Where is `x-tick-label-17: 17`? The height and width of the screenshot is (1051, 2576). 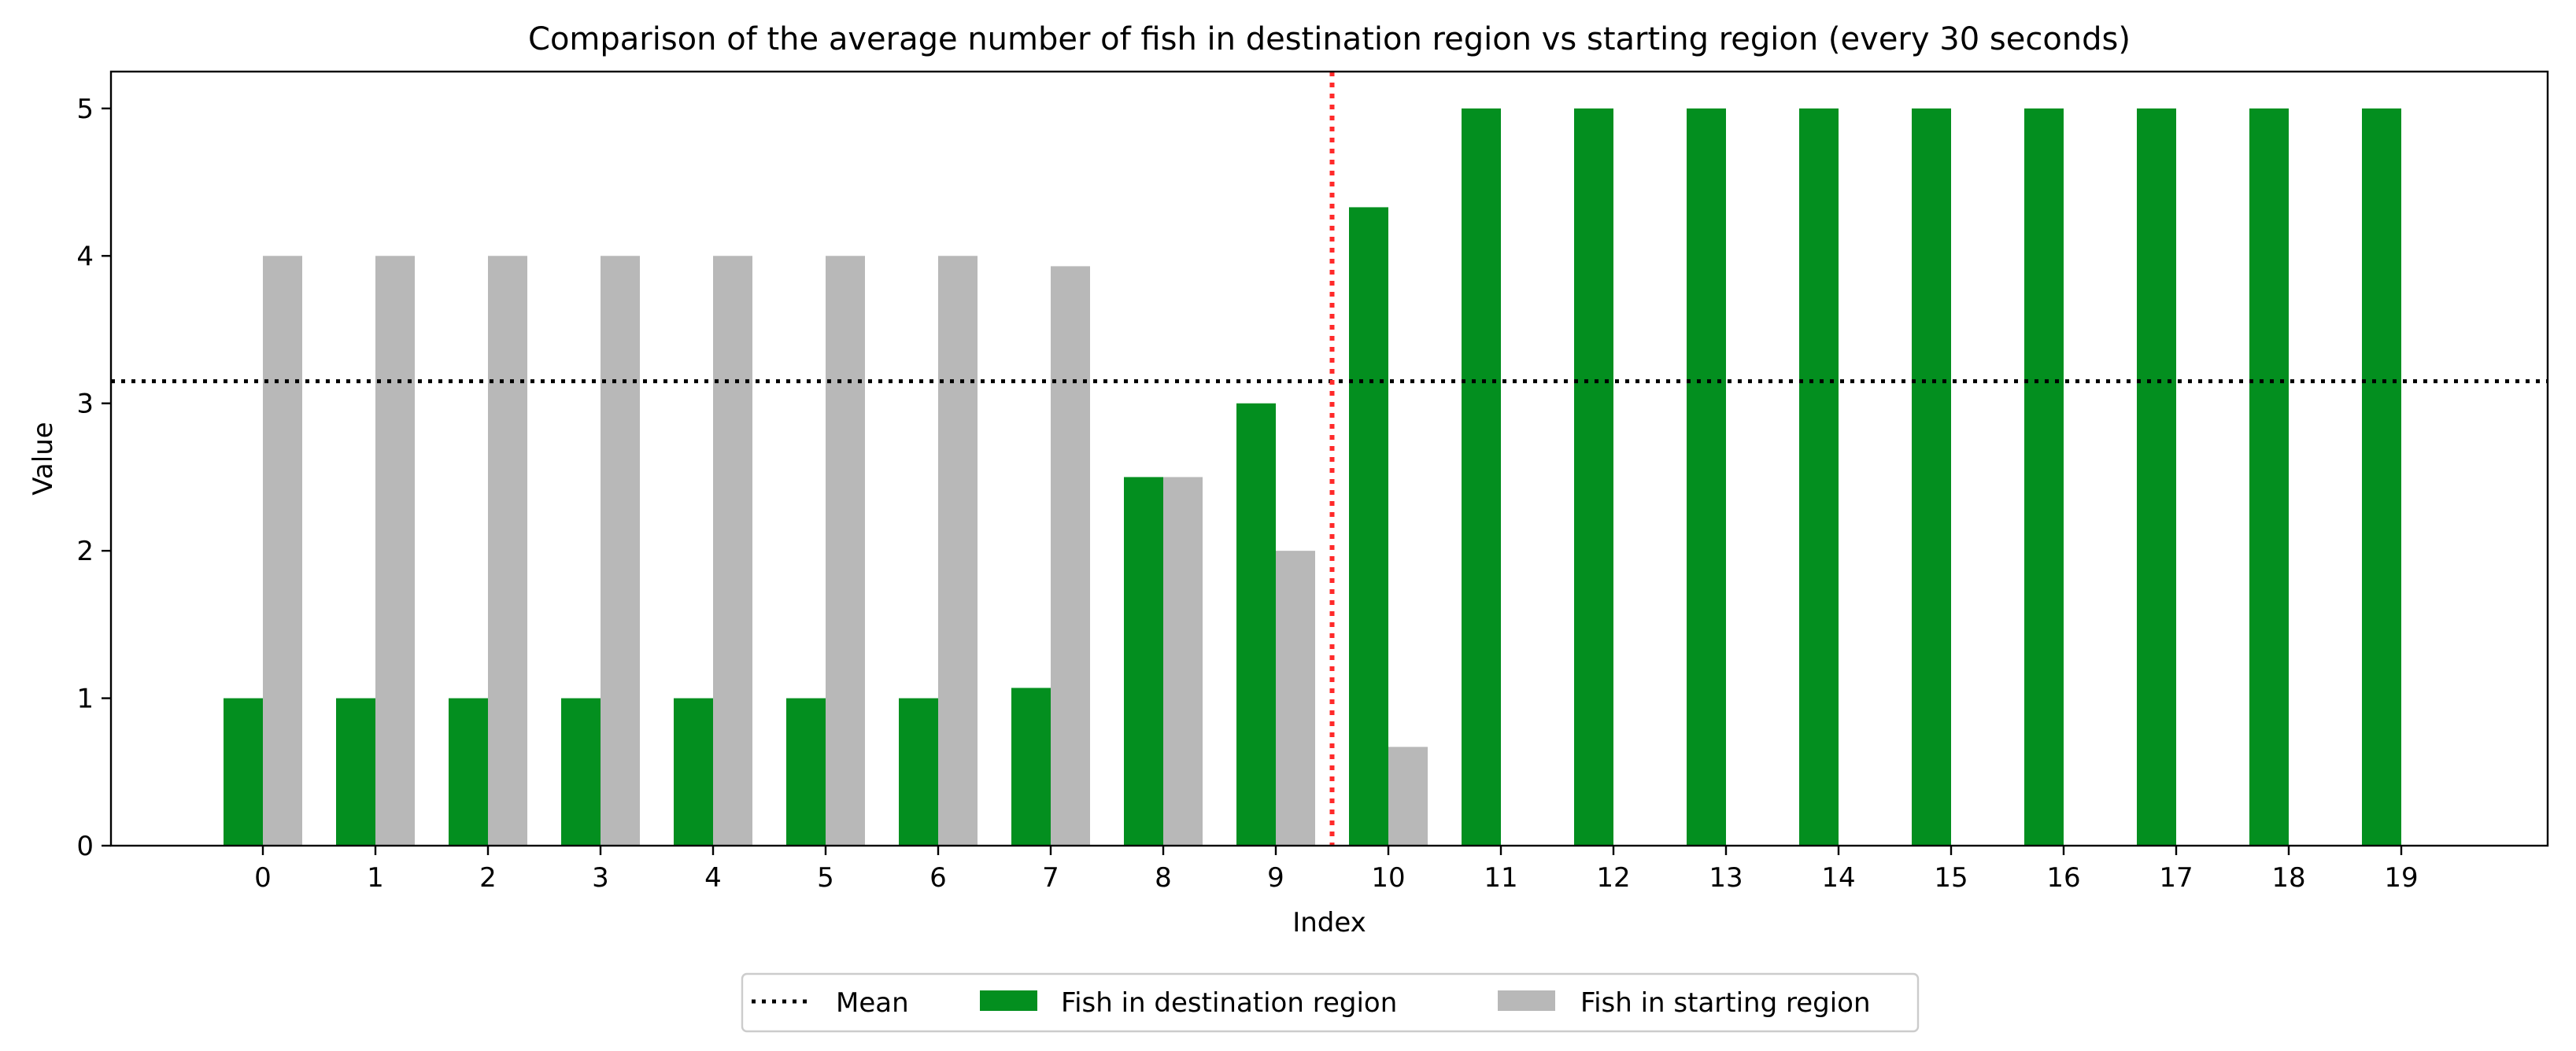 x-tick-label-17: 17 is located at coordinates (2176, 878).